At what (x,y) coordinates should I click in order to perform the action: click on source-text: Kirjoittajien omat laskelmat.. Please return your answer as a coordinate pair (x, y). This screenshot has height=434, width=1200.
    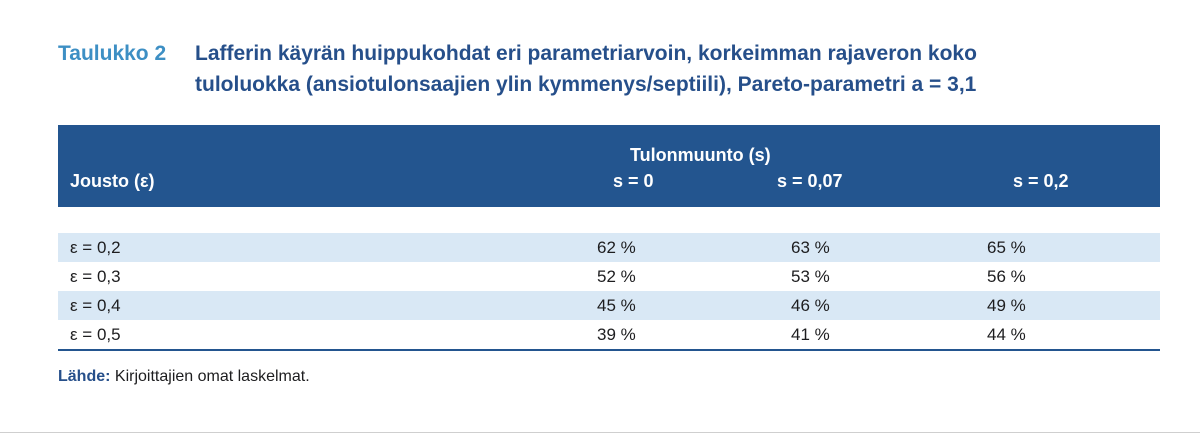
    Looking at the image, I should click on (212, 376).